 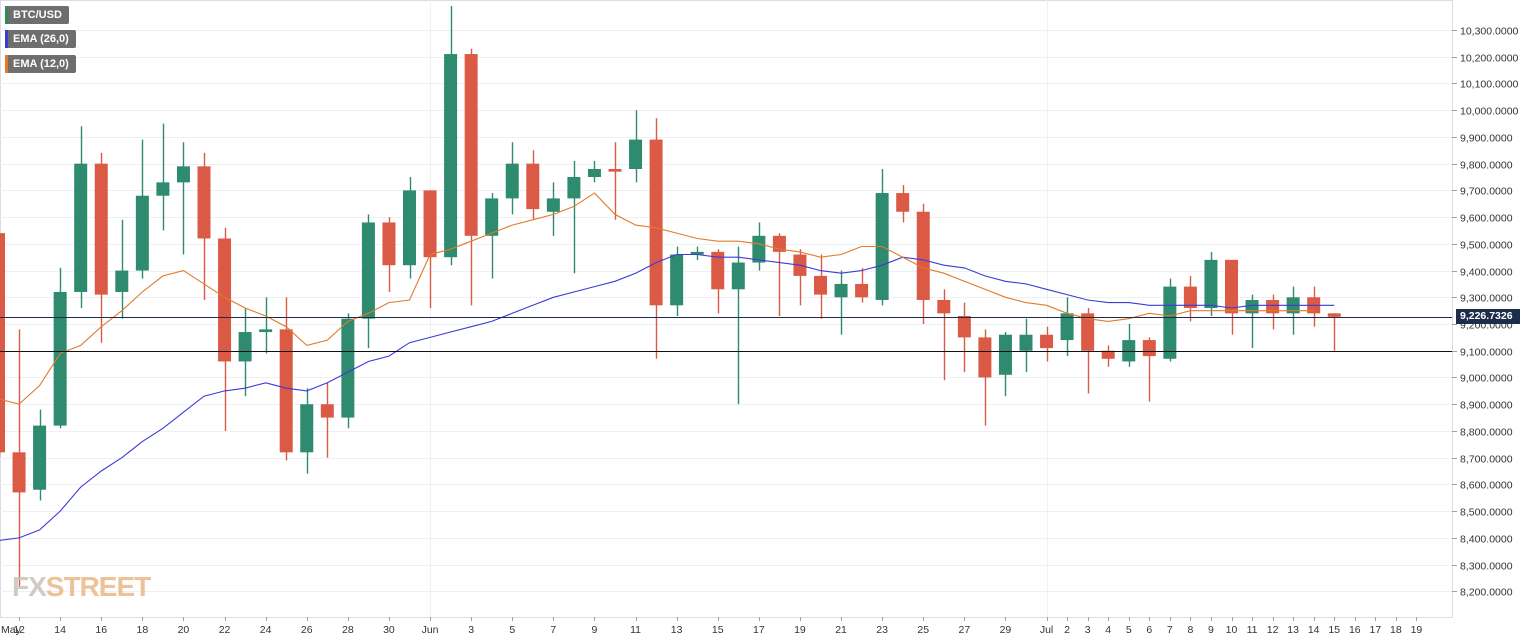 I want to click on y-tick-label: 8,900.0000, so click(x=1486, y=406).